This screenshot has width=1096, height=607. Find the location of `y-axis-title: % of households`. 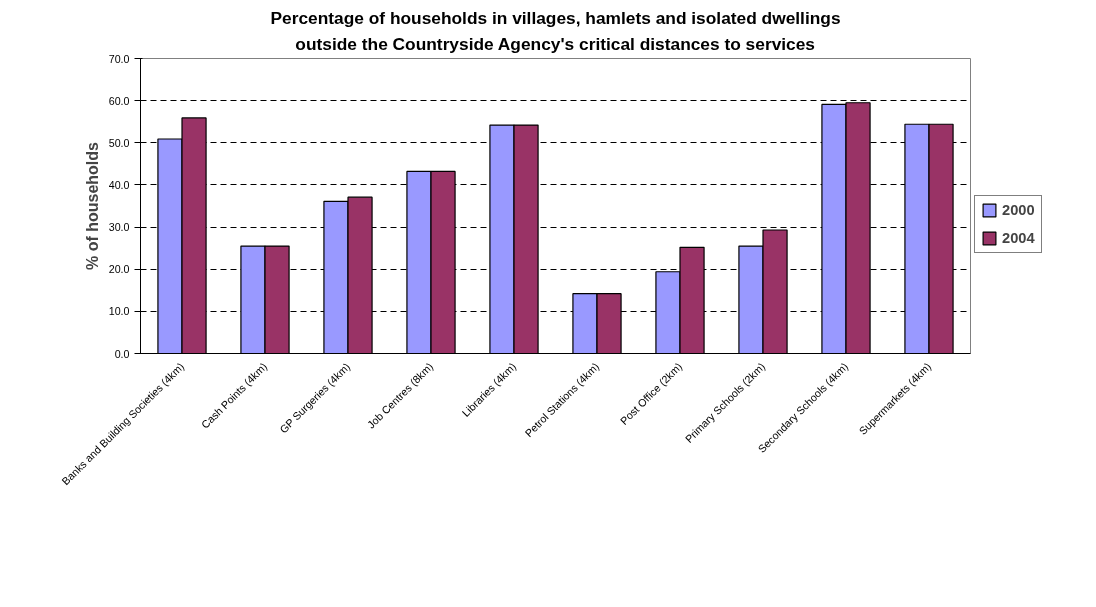

y-axis-title: % of households is located at coordinates (92, 205).